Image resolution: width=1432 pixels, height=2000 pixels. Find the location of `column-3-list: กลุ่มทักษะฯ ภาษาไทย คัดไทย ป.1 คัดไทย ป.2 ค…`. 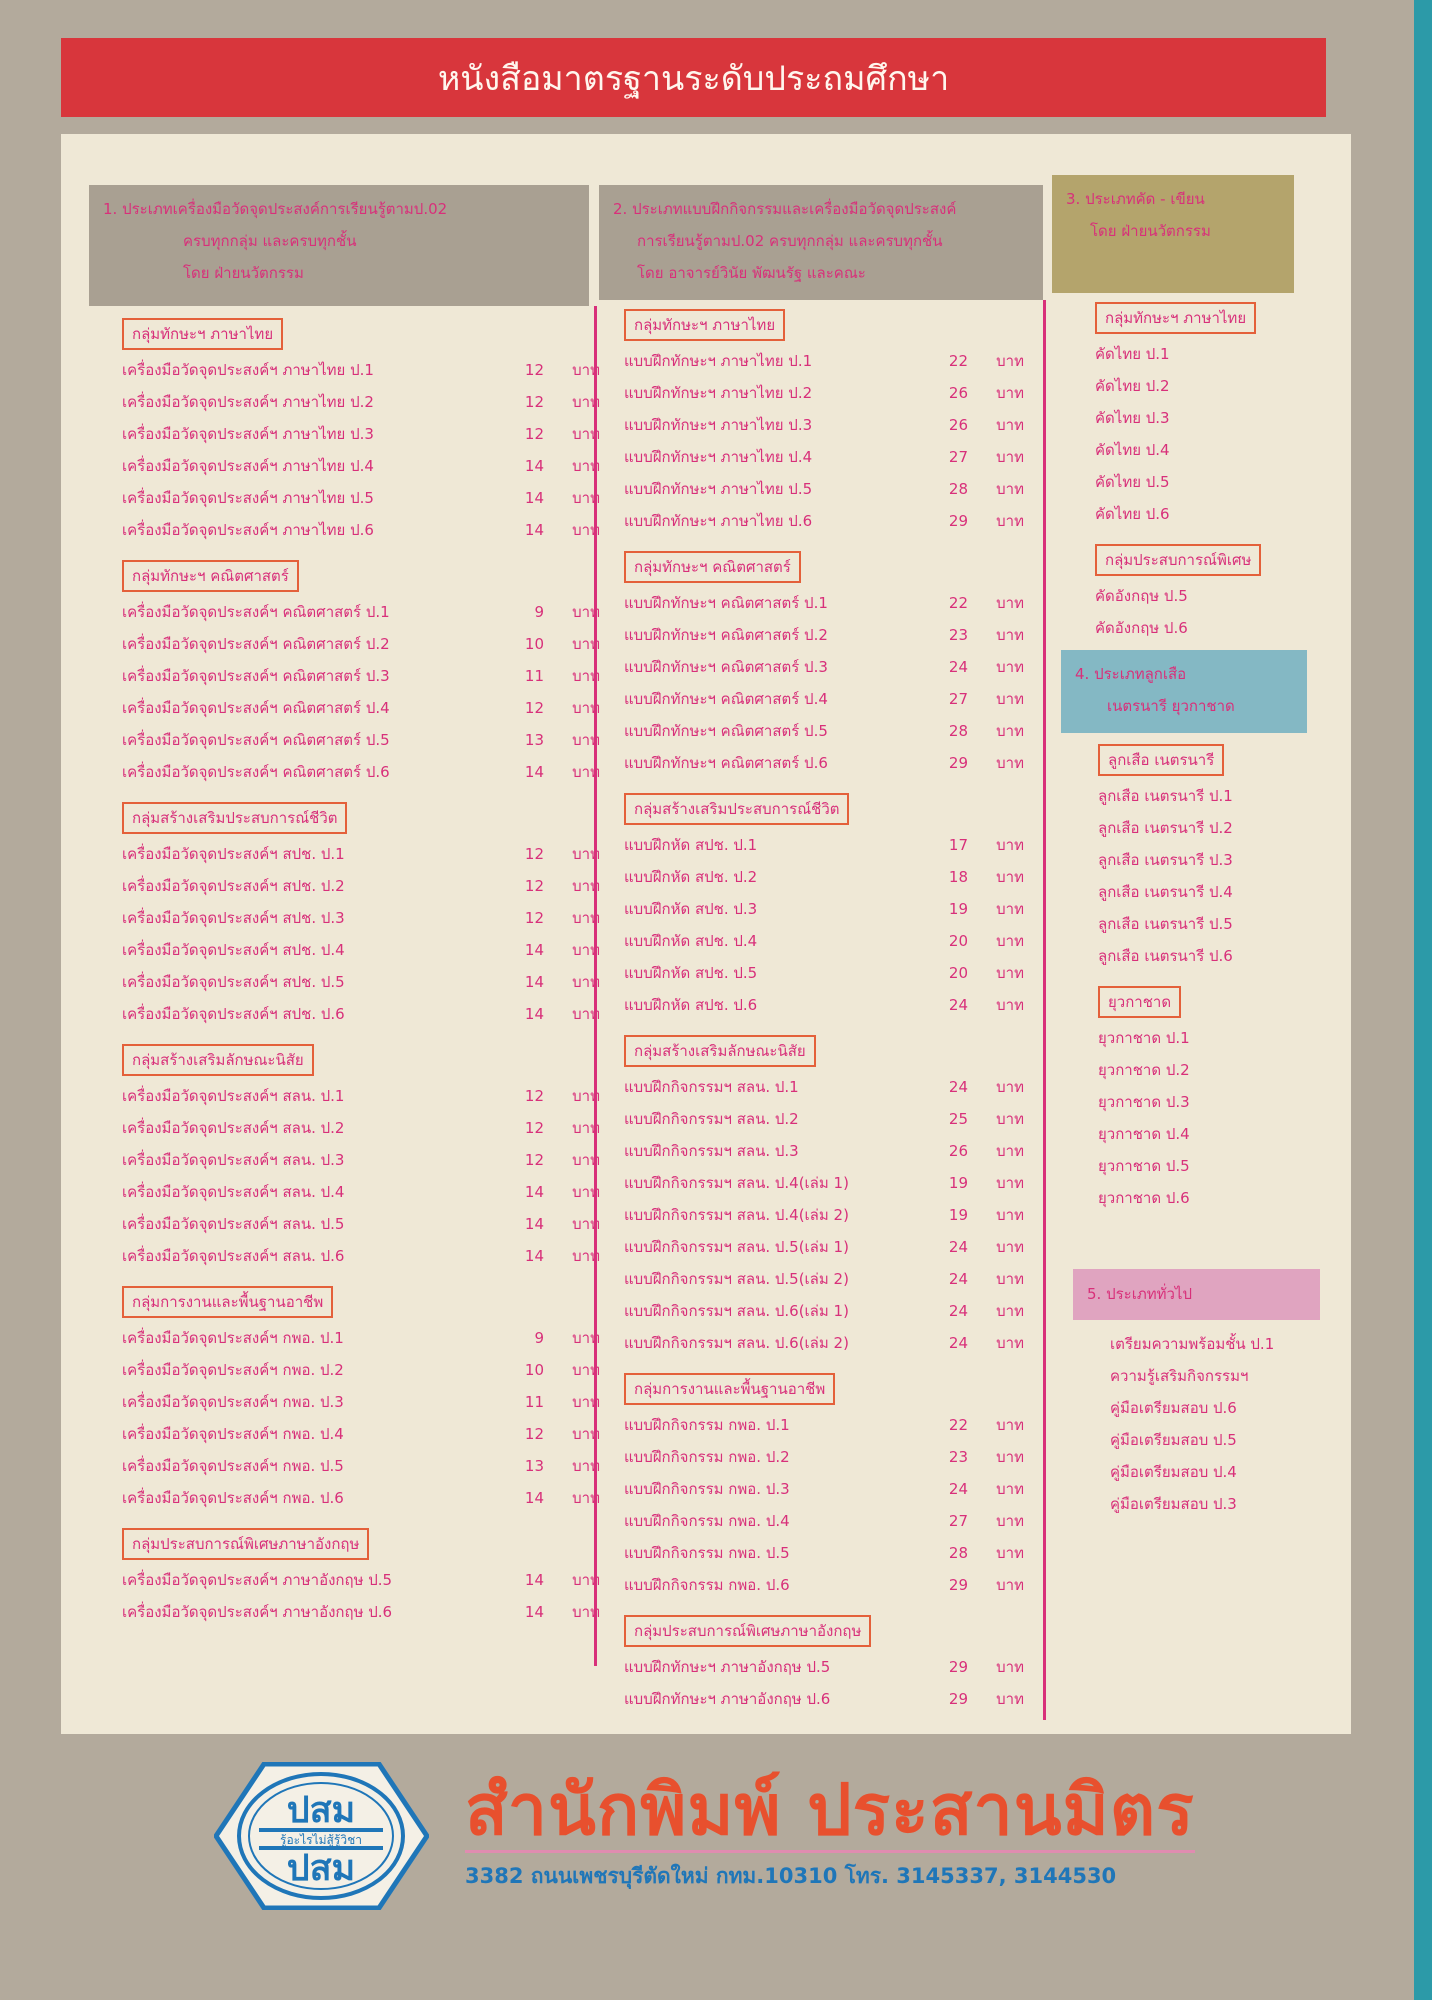

column-3-list: กลุ่มทักษะฯ ภาษาไทย คัดไทย ป.1 คัดไทย ป.2 ค… is located at coordinates (1195, 470).